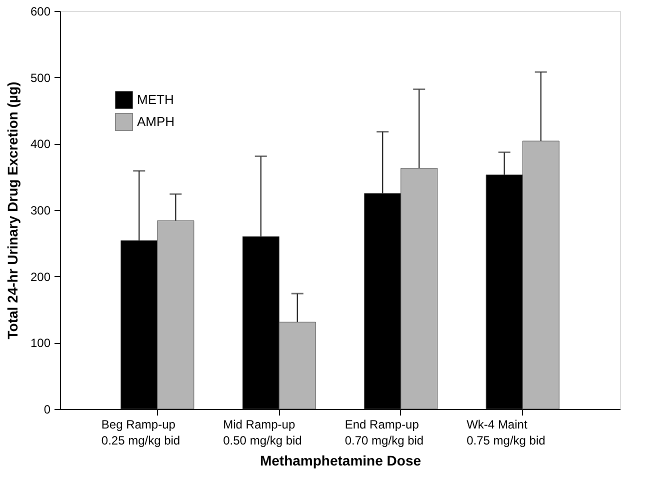 The width and height of the screenshot is (648, 487). Describe the element at coordinates (384, 433) in the screenshot. I see `x-tick-label: End Ramp-up 0.70 mg/kg bid` at that location.